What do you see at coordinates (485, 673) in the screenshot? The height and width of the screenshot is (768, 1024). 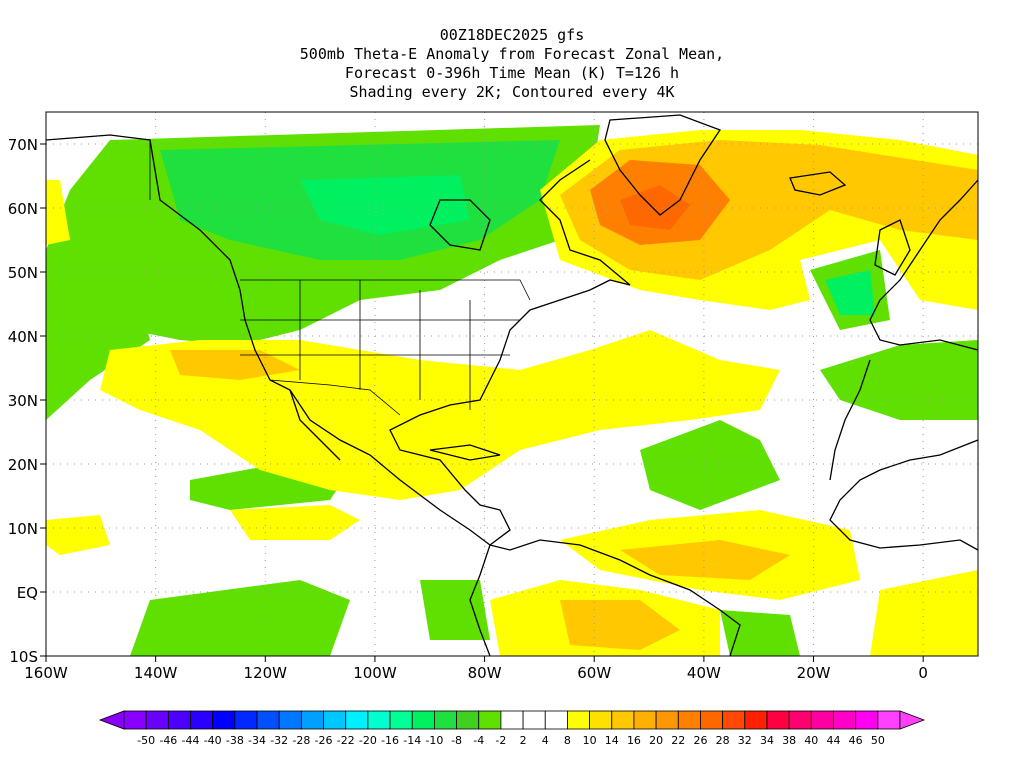 I see `x-tick-label: 80W` at bounding box center [485, 673].